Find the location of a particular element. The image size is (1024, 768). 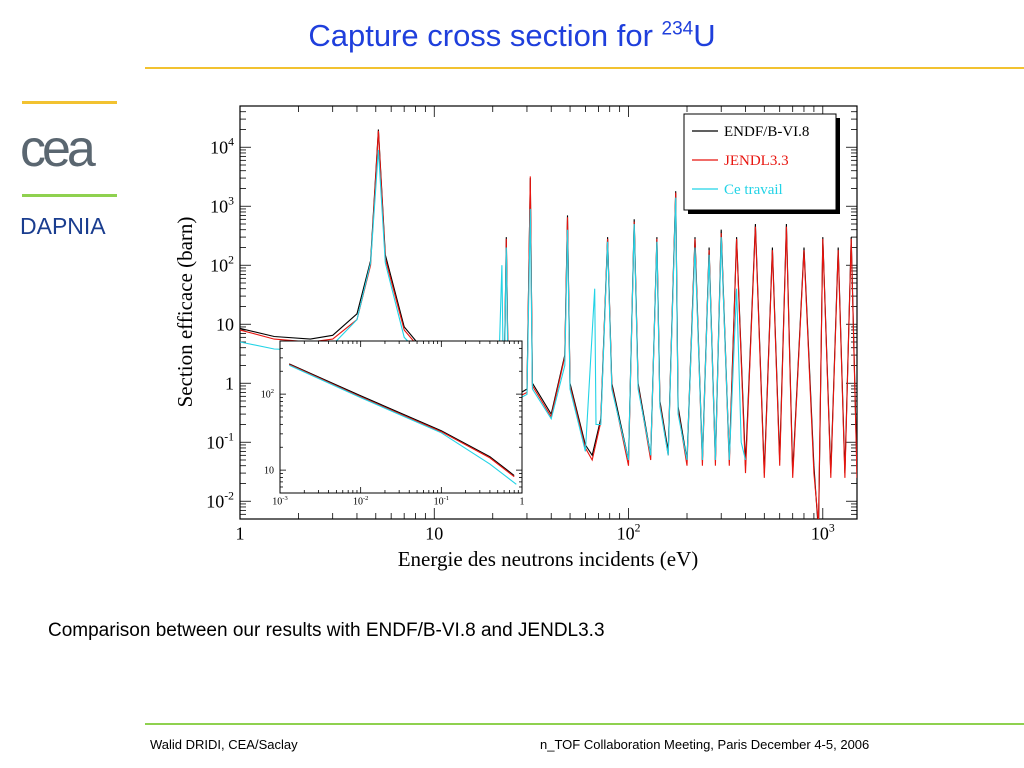

legend-entry: Ce travail is located at coordinates (753, 190).